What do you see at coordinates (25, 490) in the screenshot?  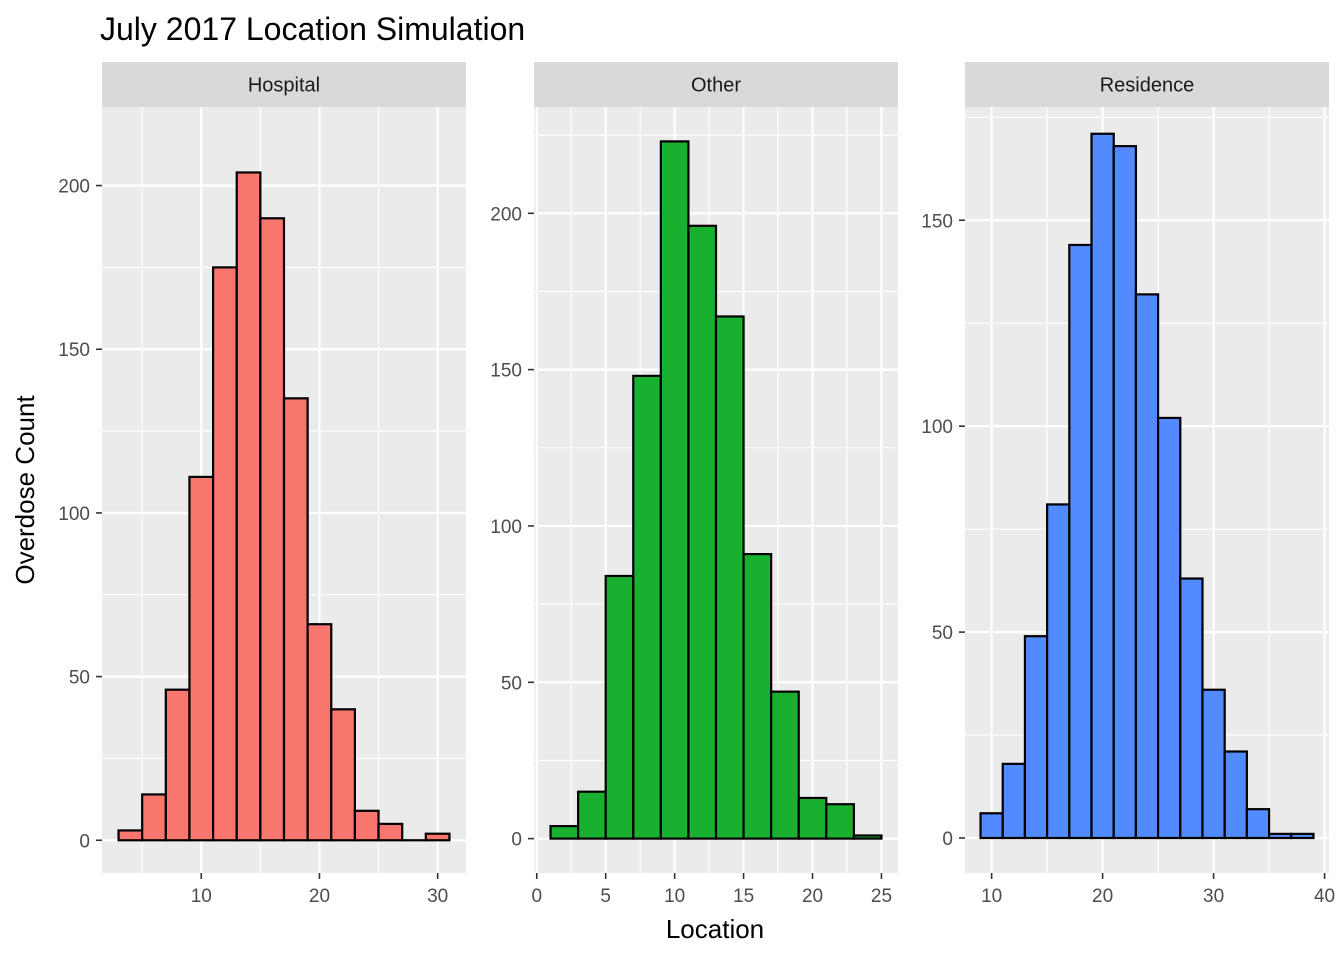 I see `y-axis-title: Overdose Count` at bounding box center [25, 490].